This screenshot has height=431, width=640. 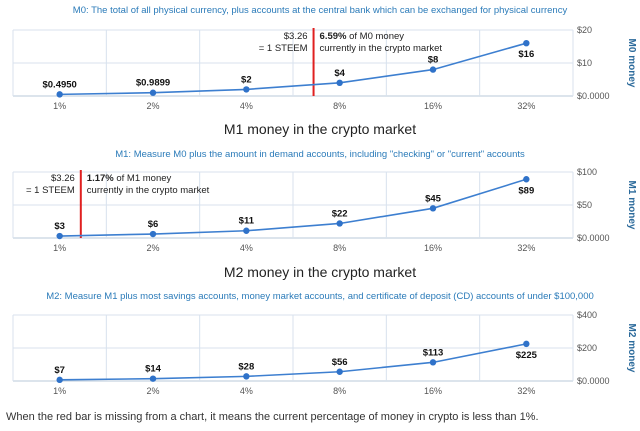 I want to click on chart-1-data-label: $2, so click(x=246, y=79).